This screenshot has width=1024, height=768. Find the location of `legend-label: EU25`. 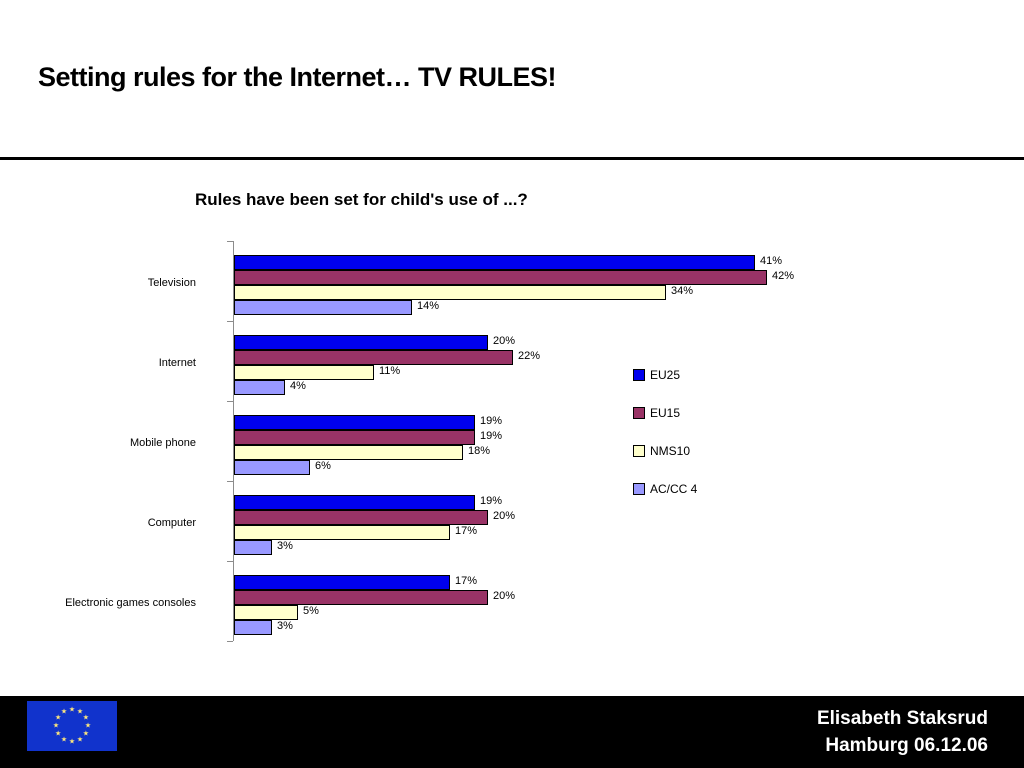

legend-label: EU25 is located at coordinates (665, 375).